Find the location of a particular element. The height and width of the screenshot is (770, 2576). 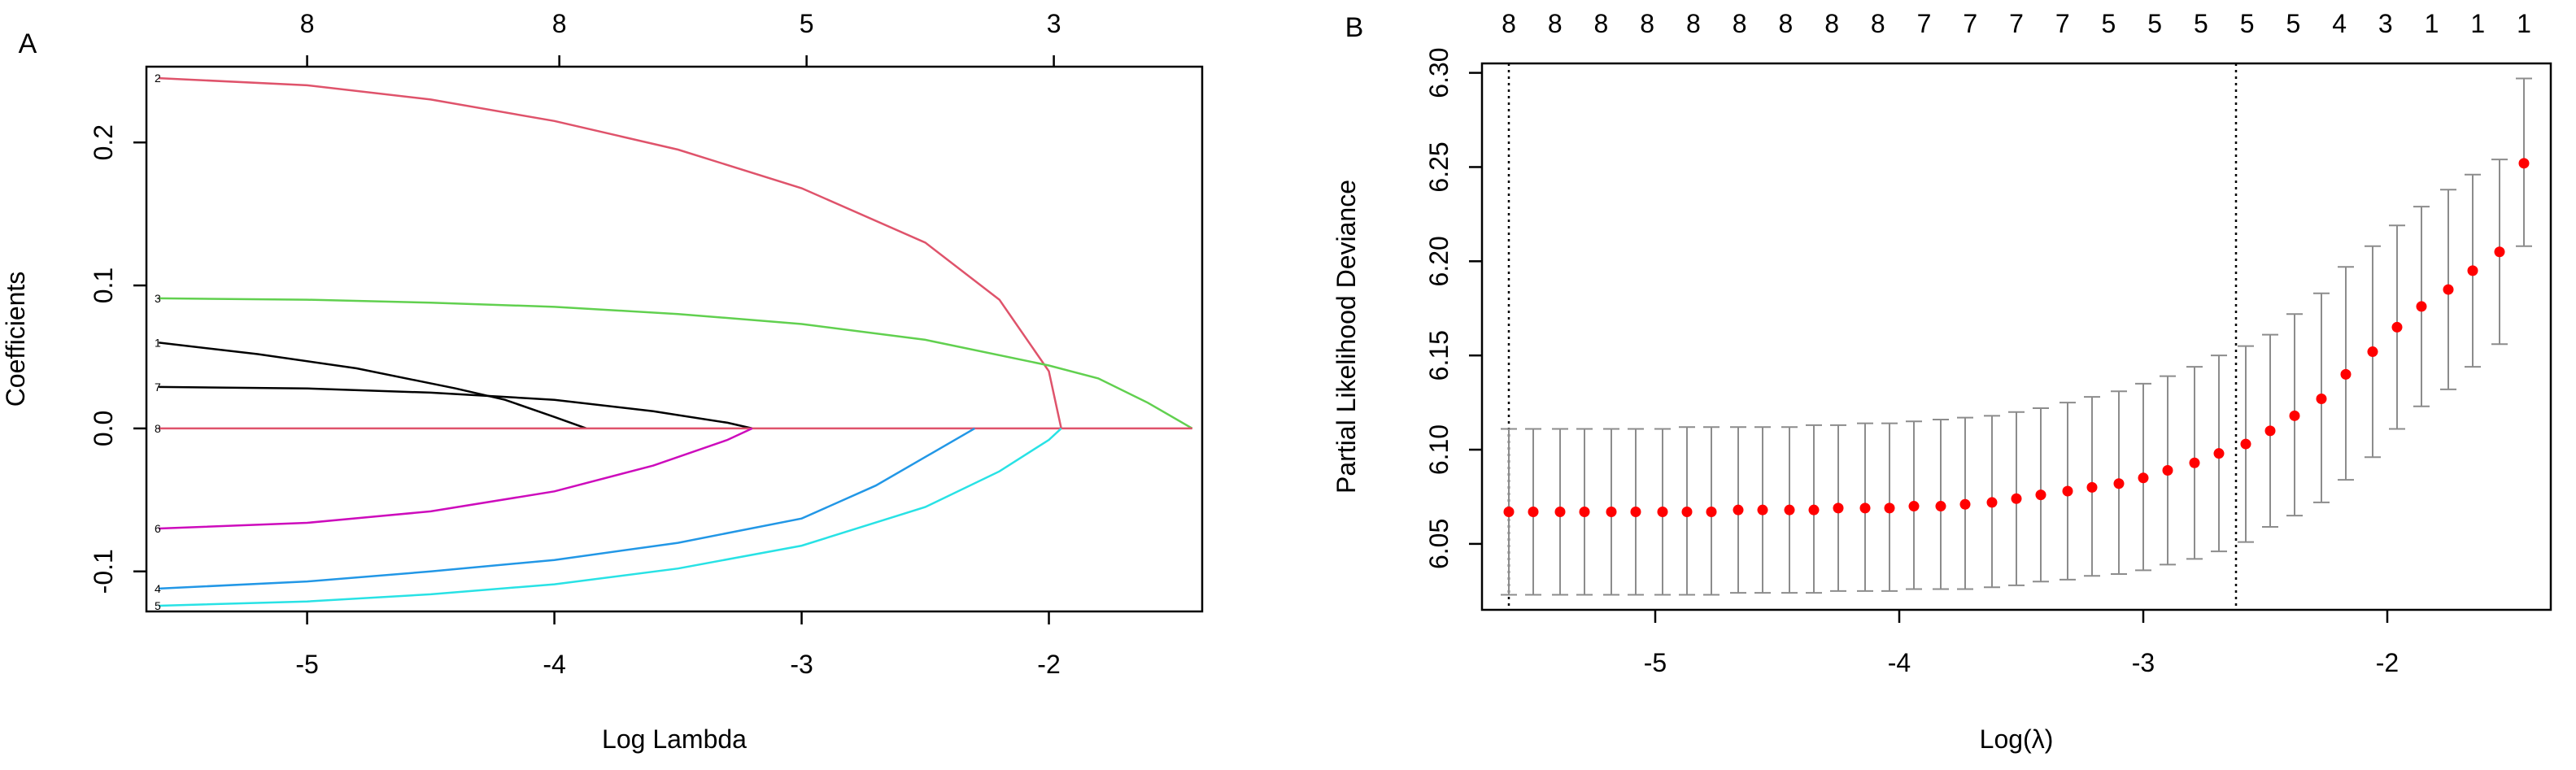

series-label-3: 3 is located at coordinates (158, 298).